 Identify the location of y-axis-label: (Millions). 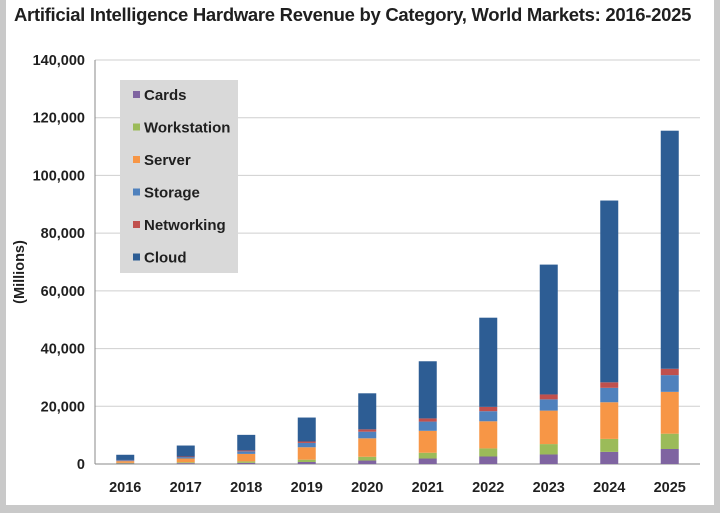
(20, 272).